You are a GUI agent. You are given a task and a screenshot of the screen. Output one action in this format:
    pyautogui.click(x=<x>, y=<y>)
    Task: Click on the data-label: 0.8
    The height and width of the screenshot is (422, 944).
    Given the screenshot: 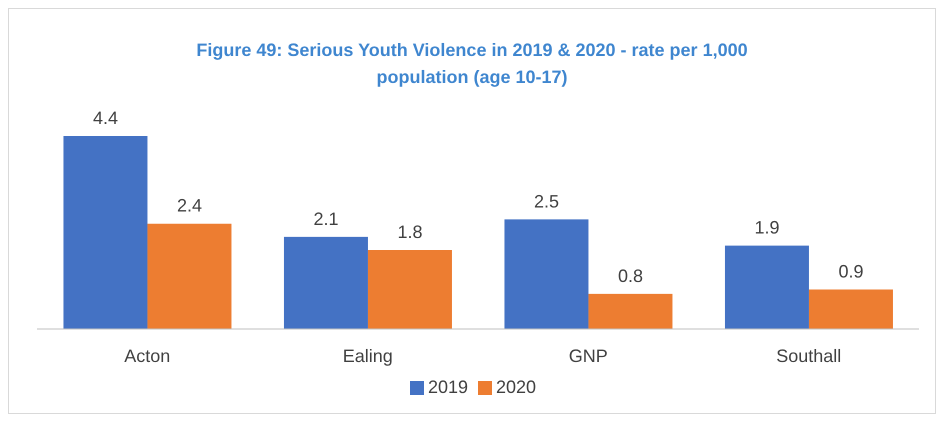 What is the action you would take?
    pyautogui.click(x=630, y=276)
    